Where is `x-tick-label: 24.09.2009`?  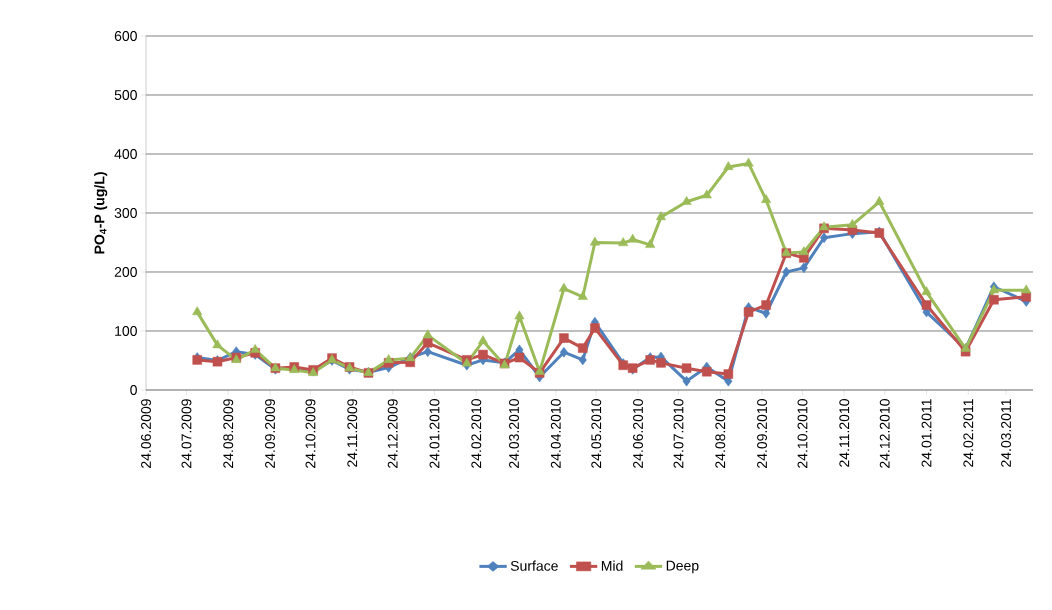 x-tick-label: 24.09.2009 is located at coordinates (270, 433).